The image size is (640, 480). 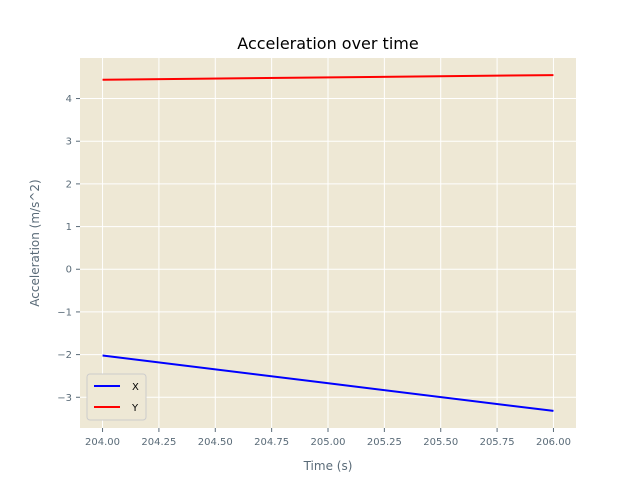 What do you see at coordinates (328, 466) in the screenshot?
I see `x-axis-label: Time (s)` at bounding box center [328, 466].